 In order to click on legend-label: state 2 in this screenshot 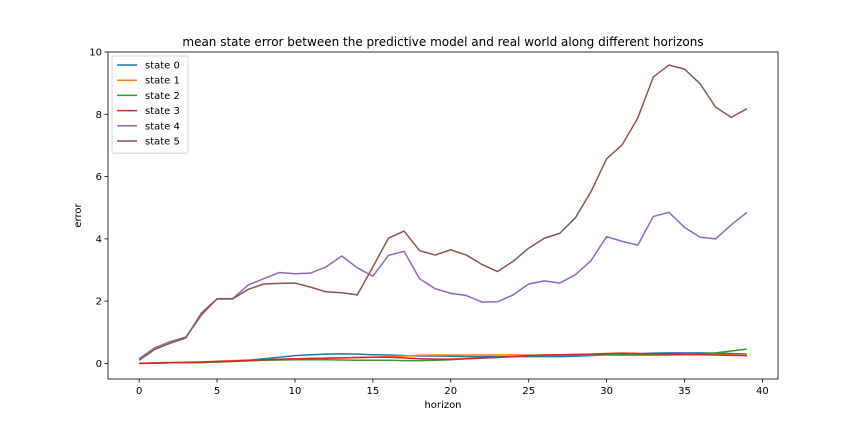, I will do `click(162, 96)`.